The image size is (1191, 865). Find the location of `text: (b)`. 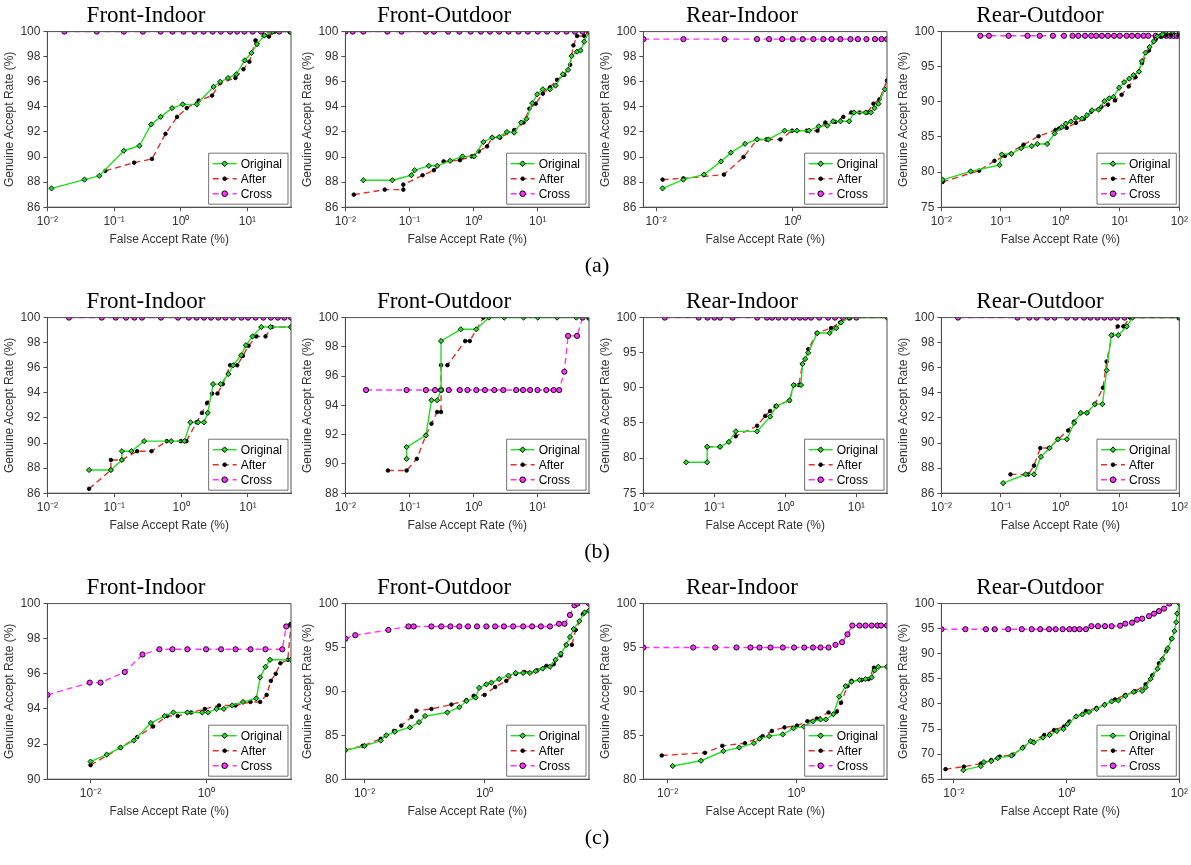

text: (b) is located at coordinates (597, 551).